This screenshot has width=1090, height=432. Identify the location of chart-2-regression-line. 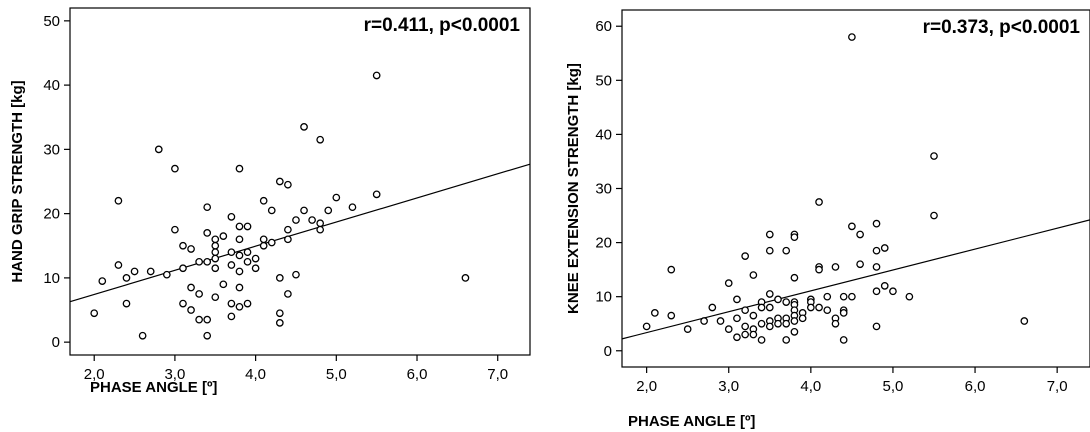
(855, 279).